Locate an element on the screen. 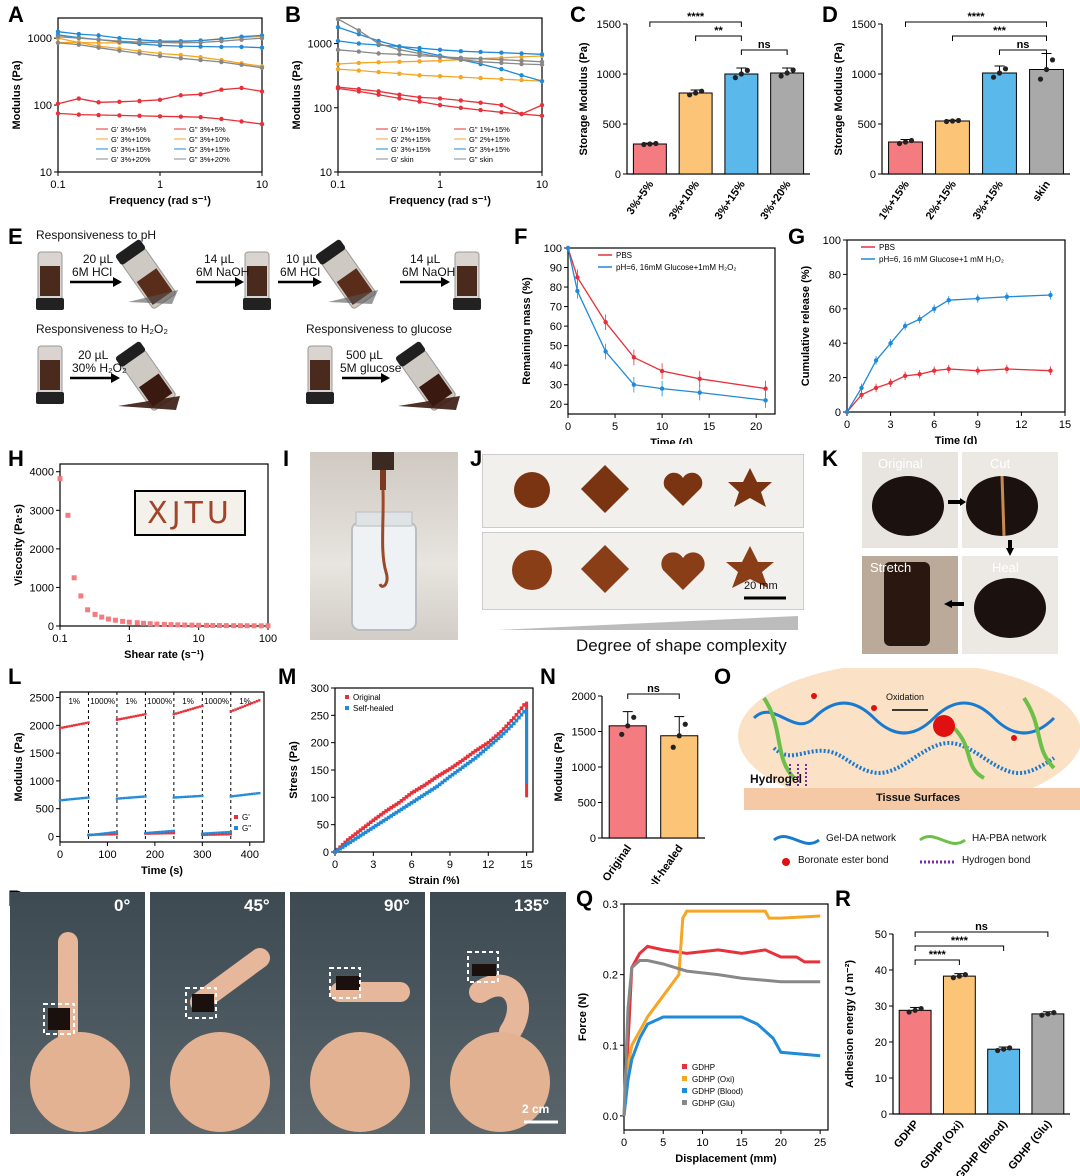  y-axis-label: Stress (Pa) is located at coordinates (294, 770).